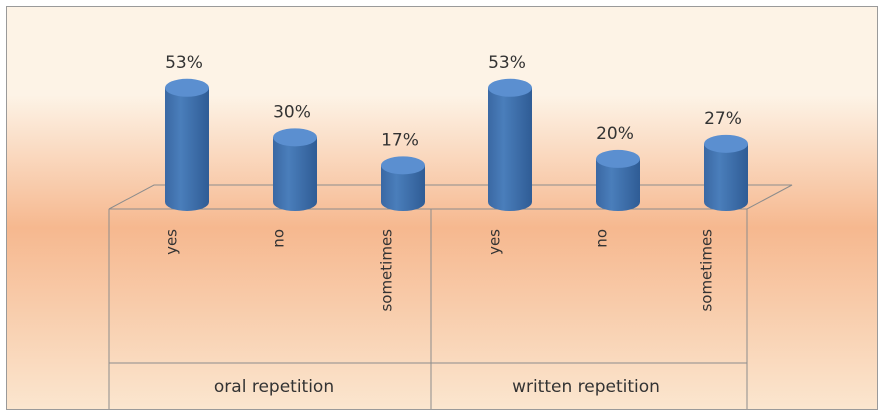 This screenshot has height=416, width=884. I want to click on chart-floor, so click(450, 197).